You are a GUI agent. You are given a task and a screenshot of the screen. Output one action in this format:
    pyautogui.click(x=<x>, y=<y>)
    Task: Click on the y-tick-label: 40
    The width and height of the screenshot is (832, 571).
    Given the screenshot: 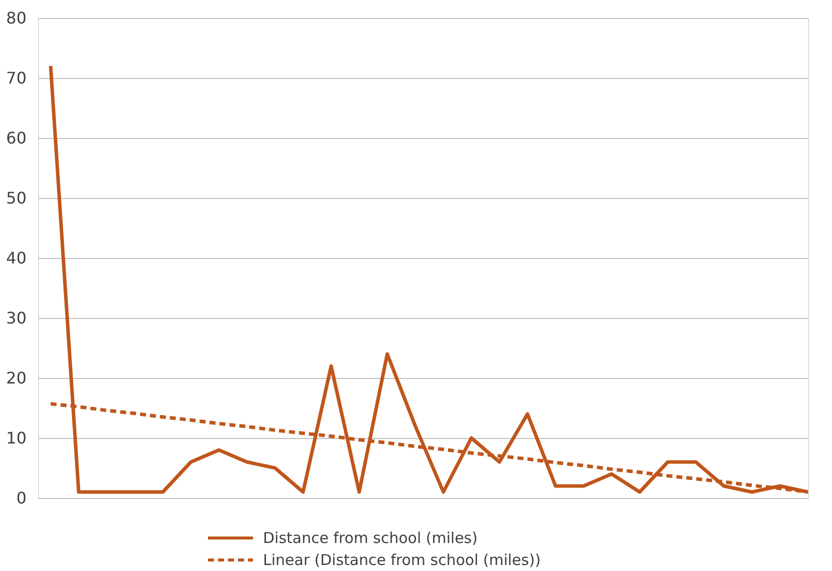 What is the action you would take?
    pyautogui.click(x=16, y=258)
    